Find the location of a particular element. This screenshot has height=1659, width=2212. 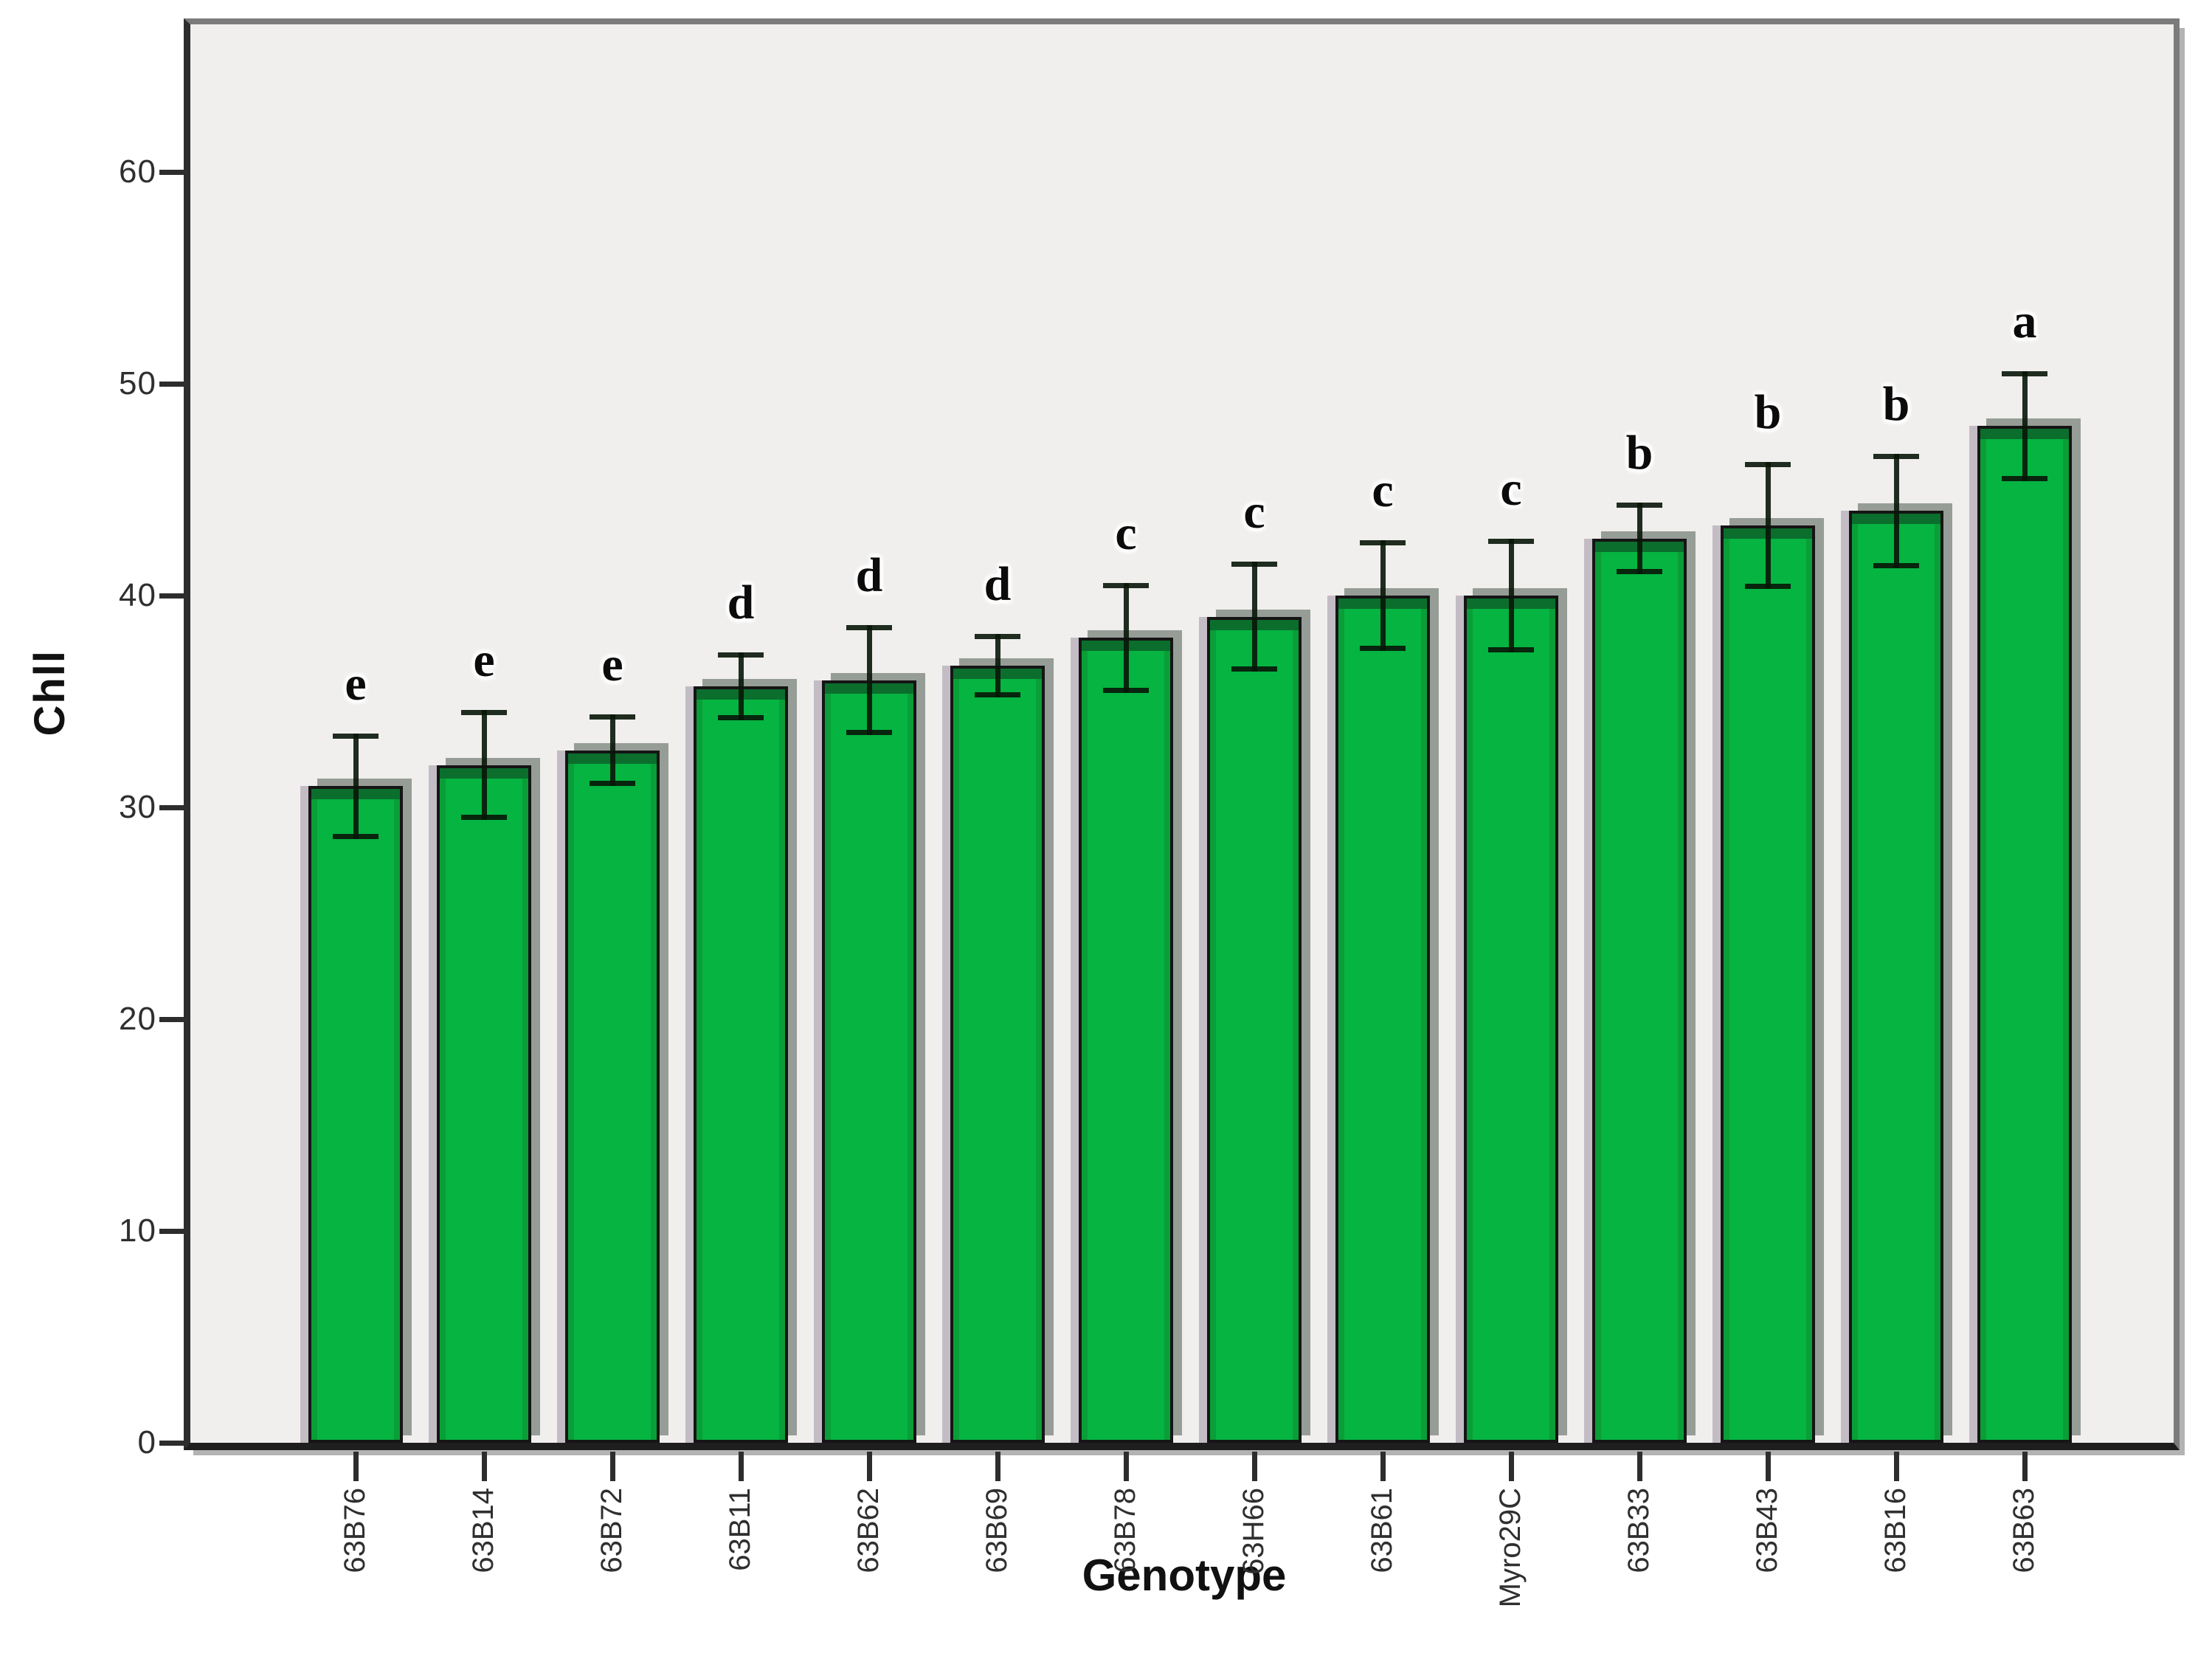

error-bar-63B43 is located at coordinates (1768, 526).